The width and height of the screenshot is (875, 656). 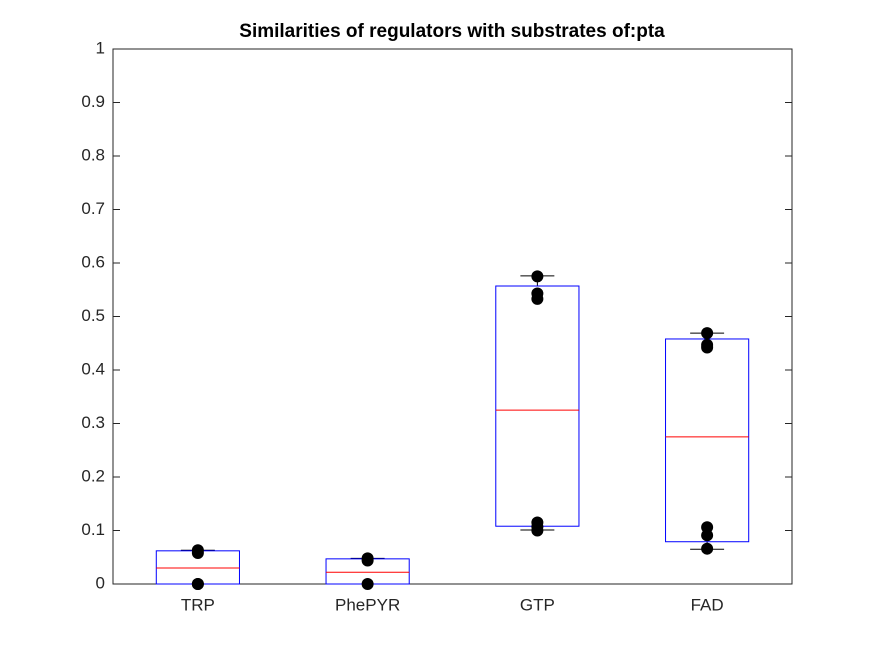 What do you see at coordinates (537, 604) in the screenshot?
I see `x-tick-label: GTP` at bounding box center [537, 604].